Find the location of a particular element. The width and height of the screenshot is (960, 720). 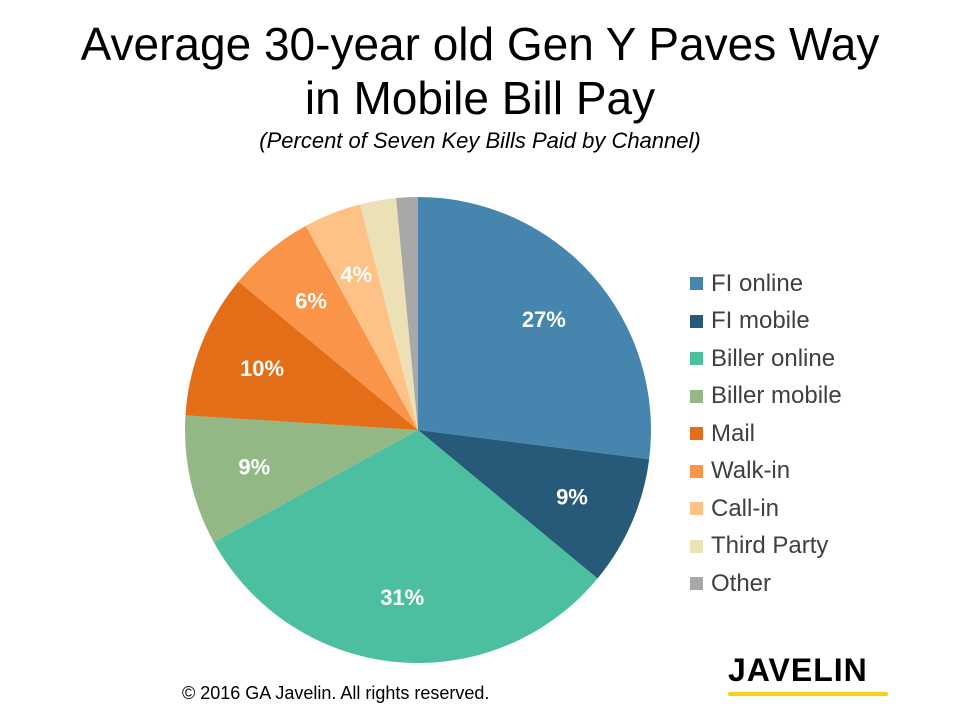

pie-slice-call-in is located at coordinates (361, 317).